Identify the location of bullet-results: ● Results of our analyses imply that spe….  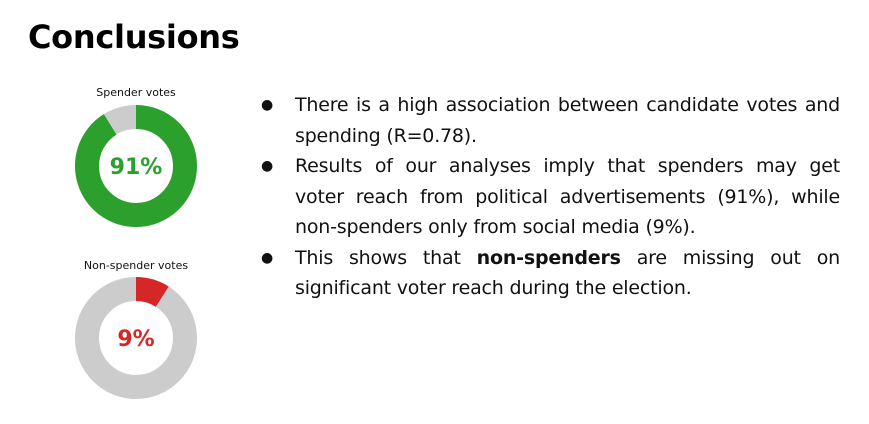
(549, 197).